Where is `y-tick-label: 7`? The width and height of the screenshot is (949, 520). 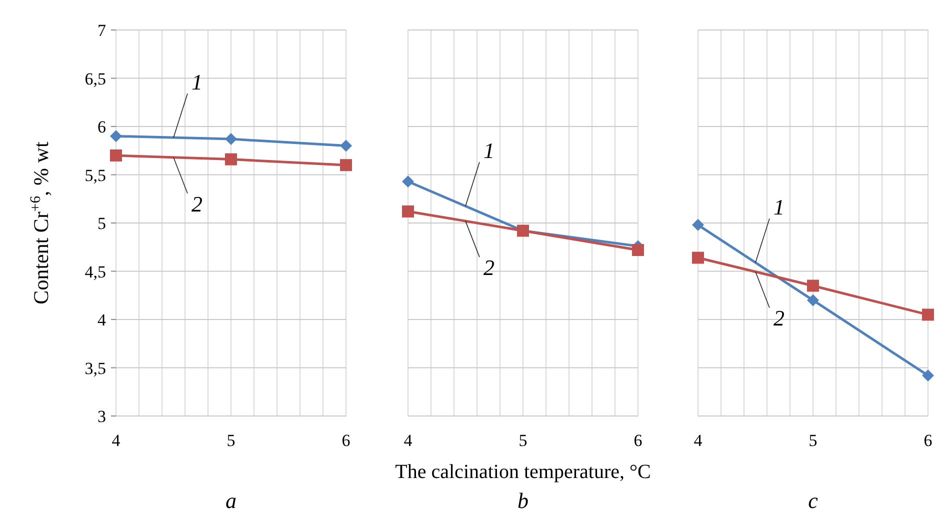
y-tick-label: 7 is located at coordinates (102, 30).